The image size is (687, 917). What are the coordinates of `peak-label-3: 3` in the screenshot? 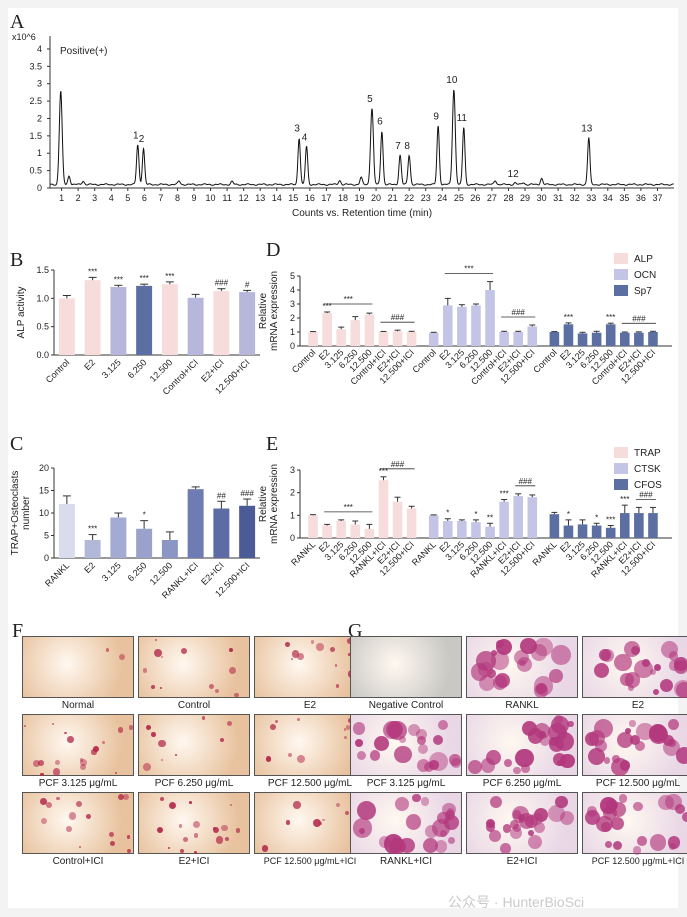 It's located at (297, 129).